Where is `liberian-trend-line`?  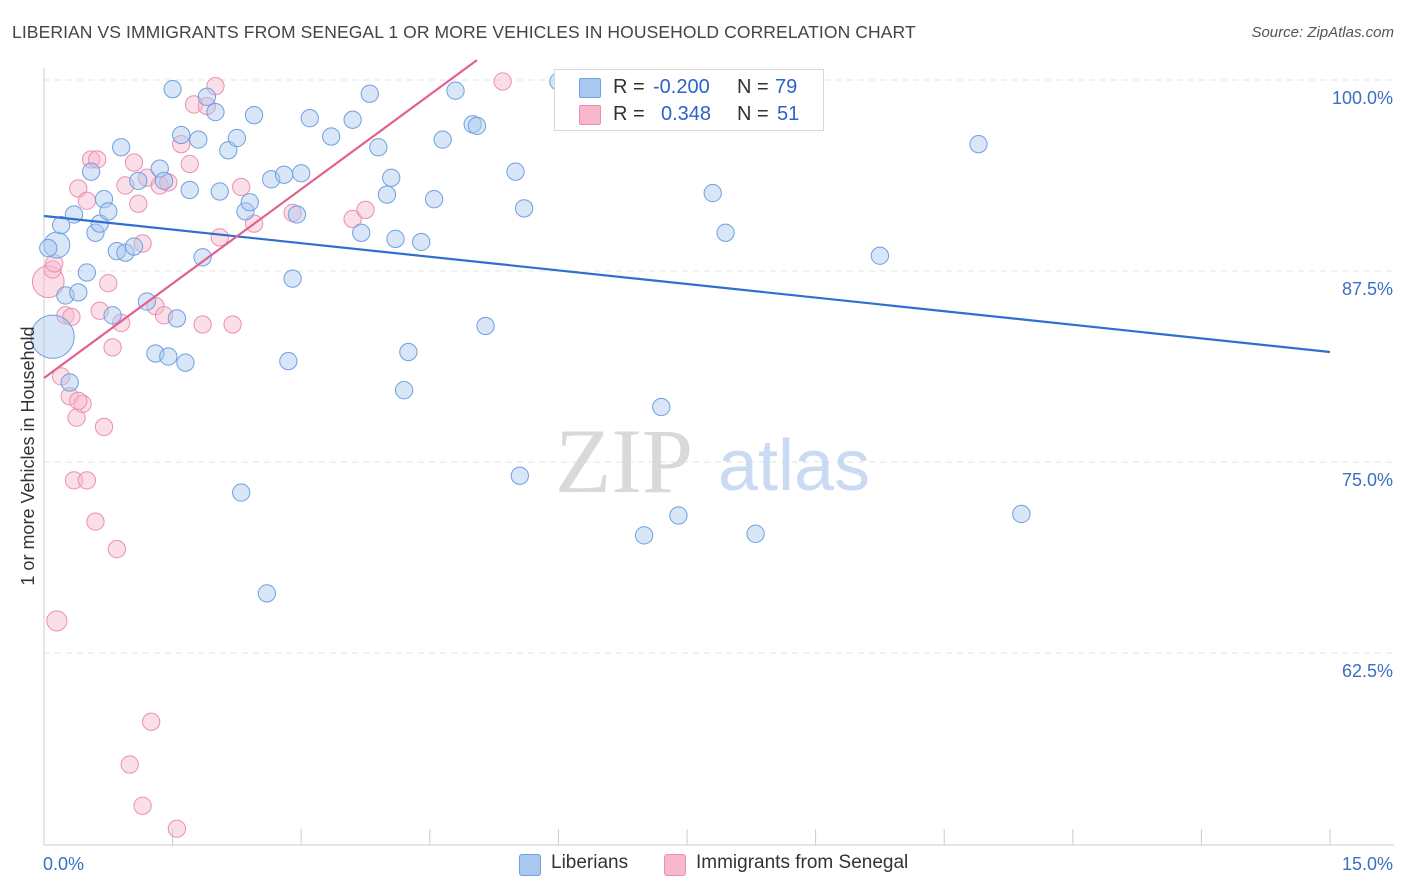
liberian-trend-line is located at coordinates (687, 284).